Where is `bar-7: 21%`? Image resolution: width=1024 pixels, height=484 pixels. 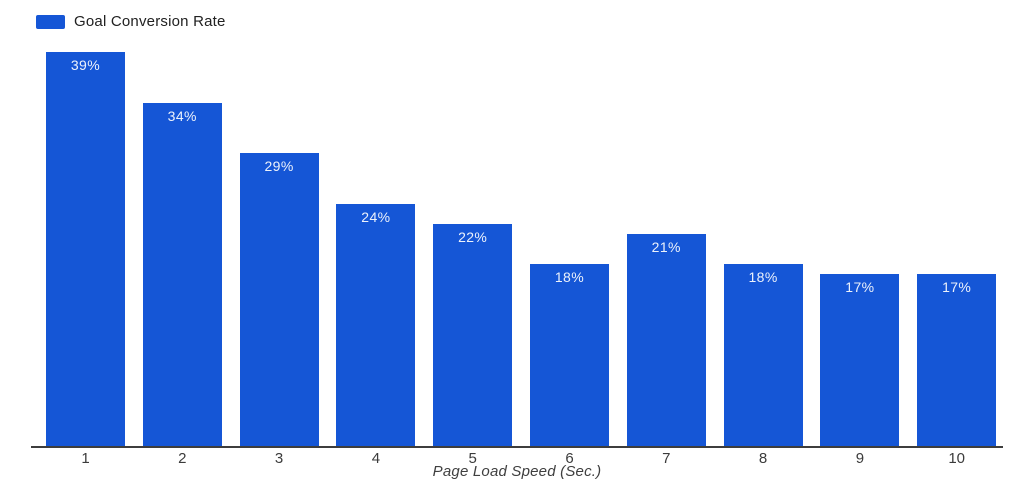 bar-7: 21% is located at coordinates (666, 339).